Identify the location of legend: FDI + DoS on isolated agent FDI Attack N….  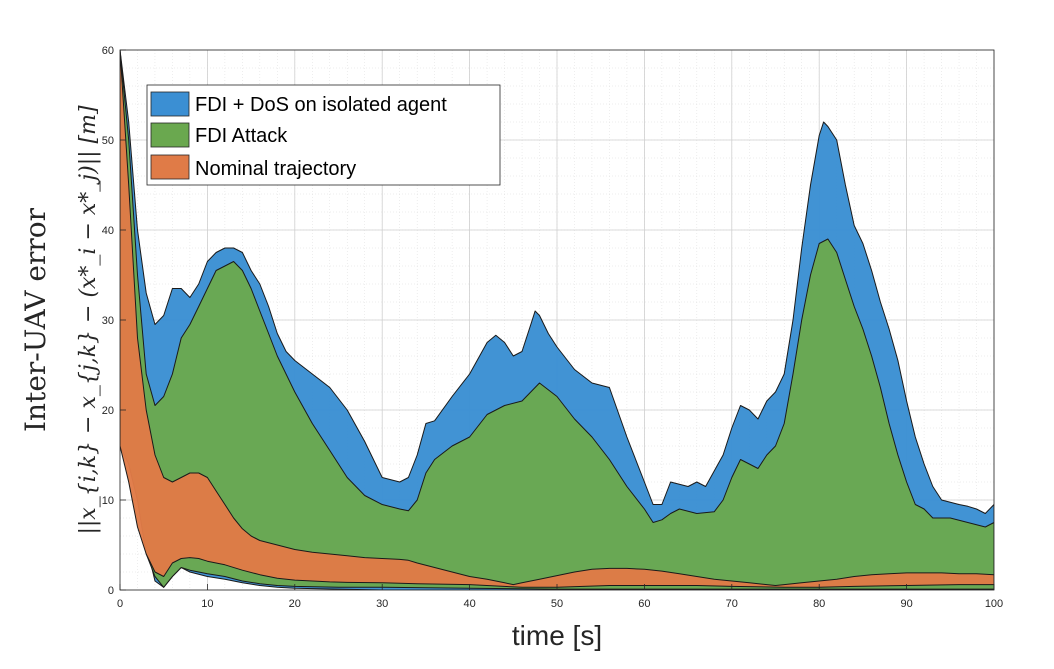
(323, 135).